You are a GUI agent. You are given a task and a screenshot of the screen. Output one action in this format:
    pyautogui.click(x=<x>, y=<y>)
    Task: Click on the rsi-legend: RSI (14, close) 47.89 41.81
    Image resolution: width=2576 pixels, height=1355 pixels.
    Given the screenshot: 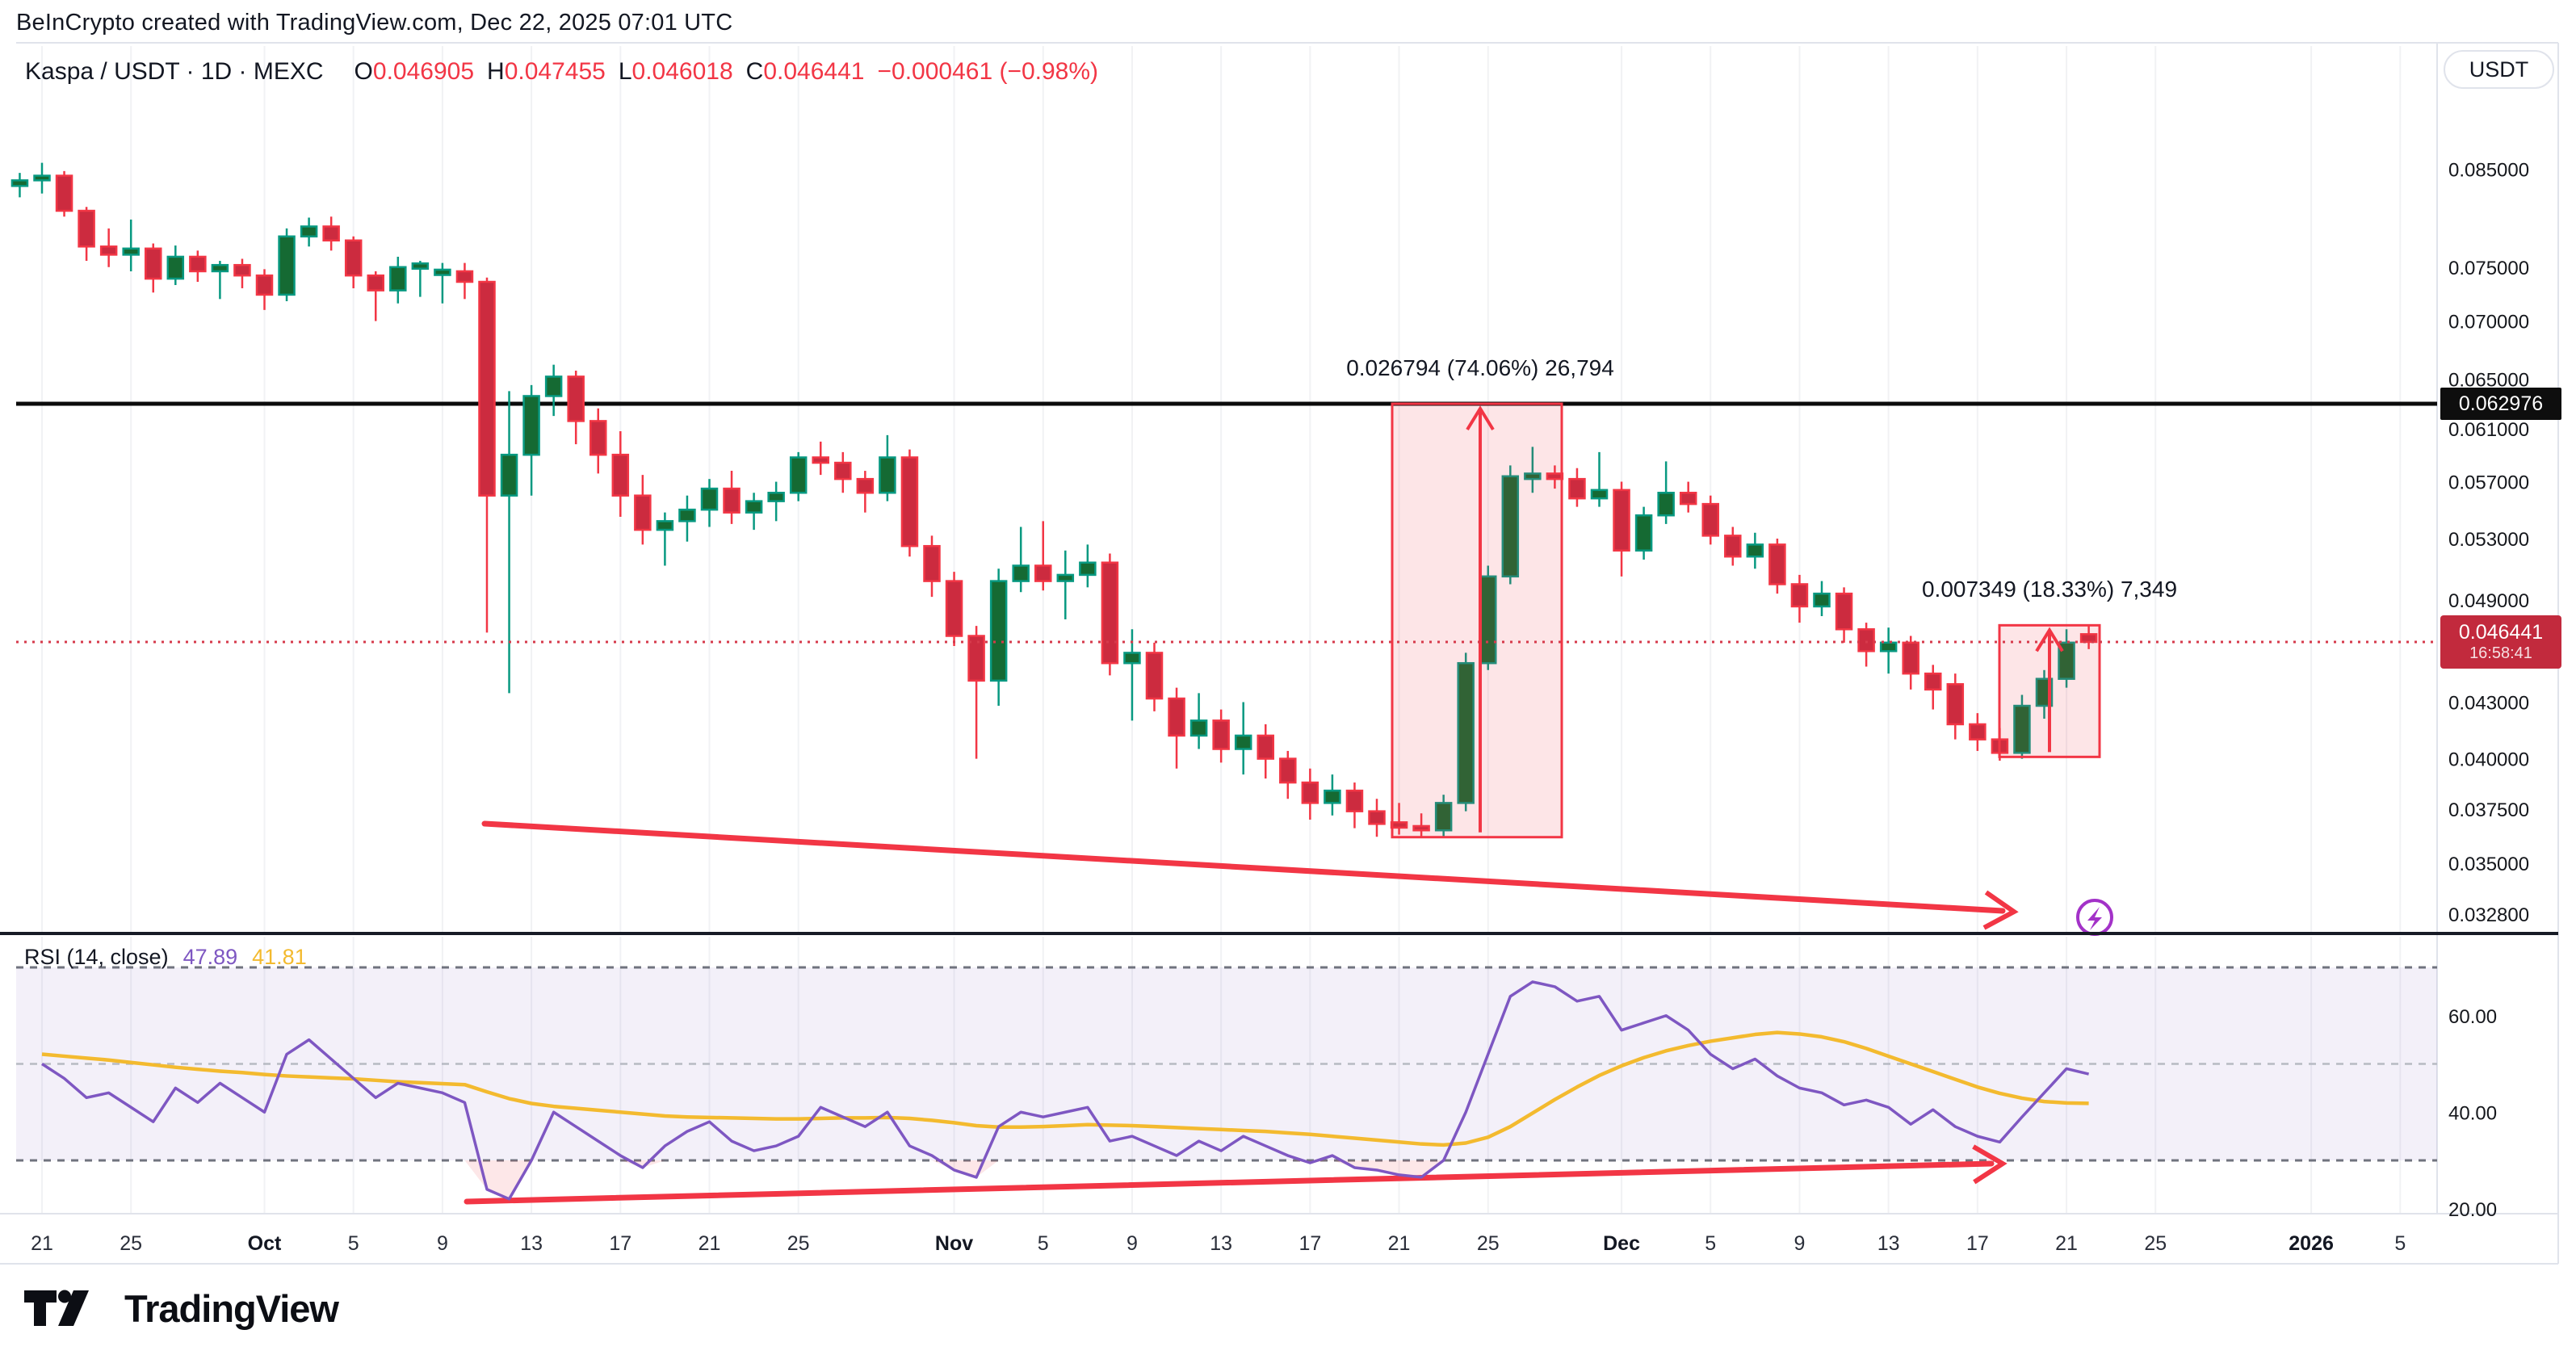 What is the action you would take?
    pyautogui.click(x=165, y=957)
    